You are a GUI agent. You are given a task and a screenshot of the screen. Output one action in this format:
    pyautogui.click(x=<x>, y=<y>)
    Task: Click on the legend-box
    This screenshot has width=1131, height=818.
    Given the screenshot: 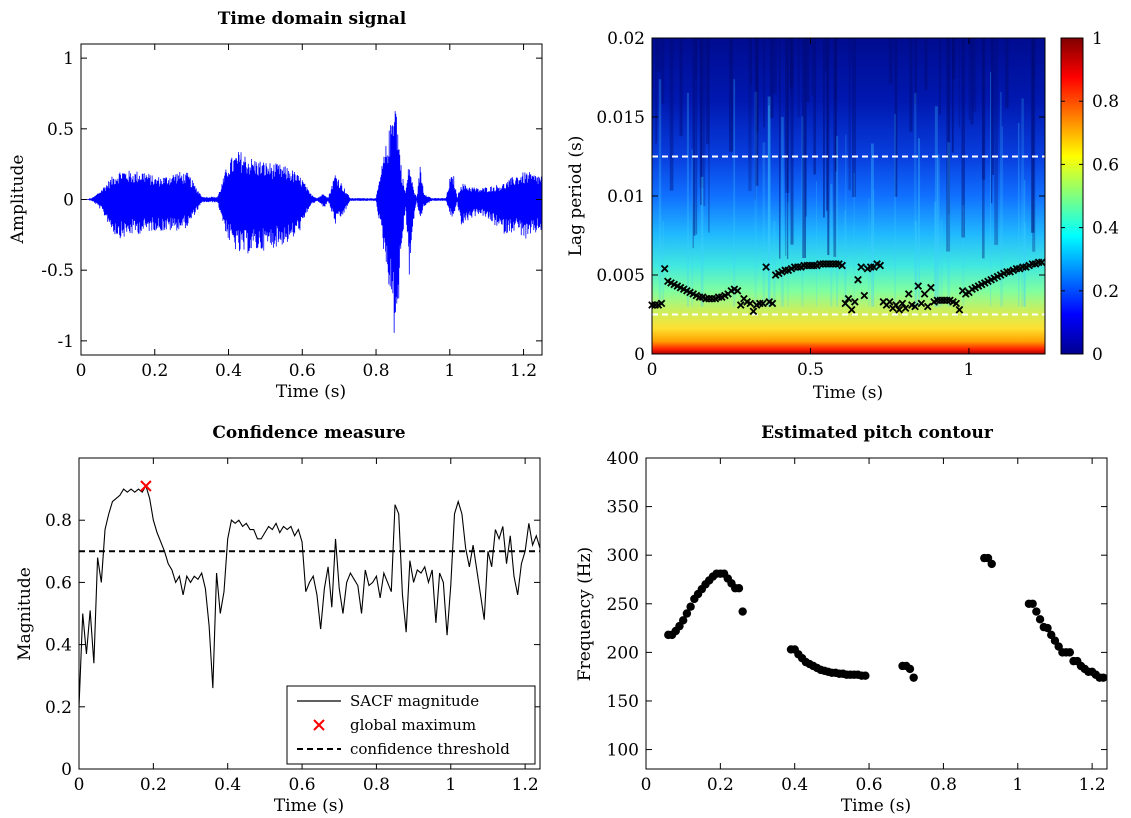 What is the action you would take?
    pyautogui.click(x=411, y=725)
    